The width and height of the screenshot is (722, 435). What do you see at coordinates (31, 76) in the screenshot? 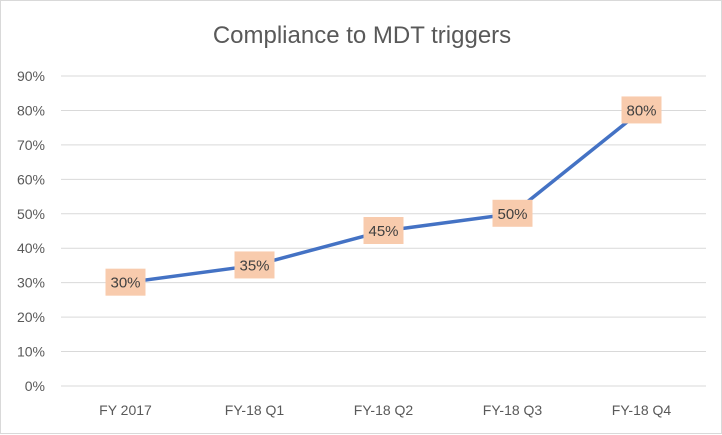
I see `y-tick-label: 90%` at bounding box center [31, 76].